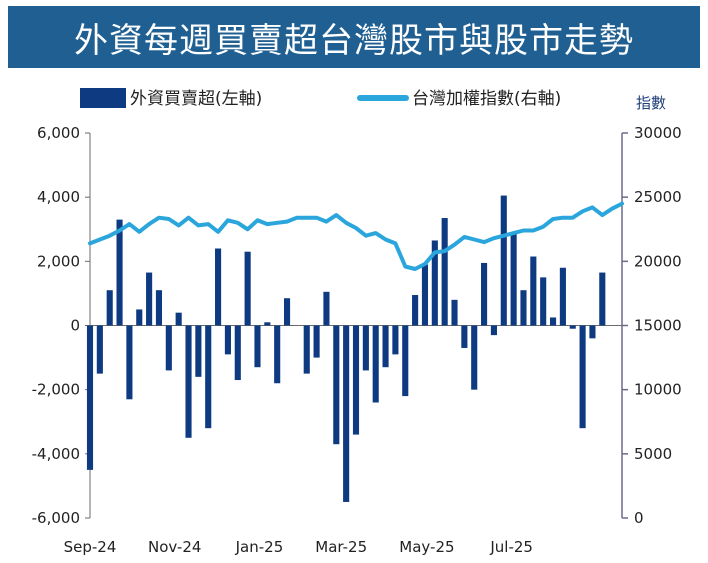  Describe the element at coordinates (90, 547) in the screenshot. I see `x-tick-label: Sep-24` at that location.